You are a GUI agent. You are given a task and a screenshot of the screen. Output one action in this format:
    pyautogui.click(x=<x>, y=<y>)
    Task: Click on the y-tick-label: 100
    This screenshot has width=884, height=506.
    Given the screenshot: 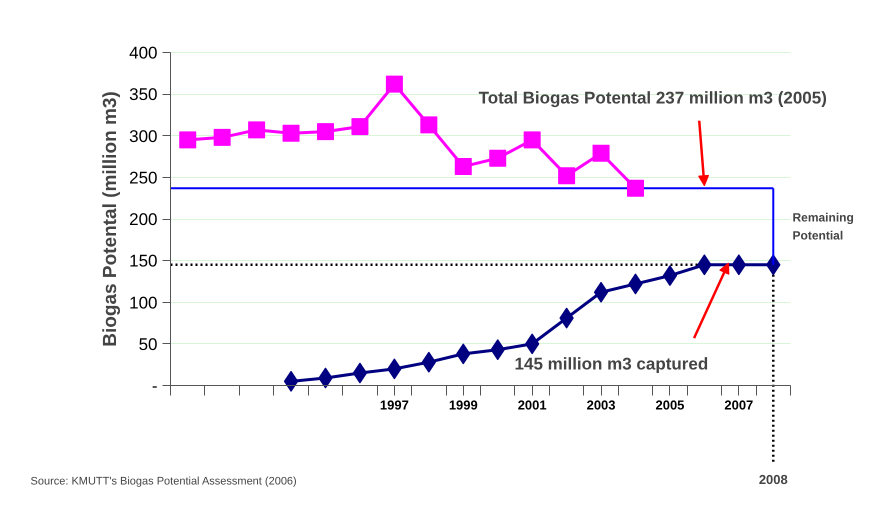 What is the action you would take?
    pyautogui.click(x=143, y=302)
    